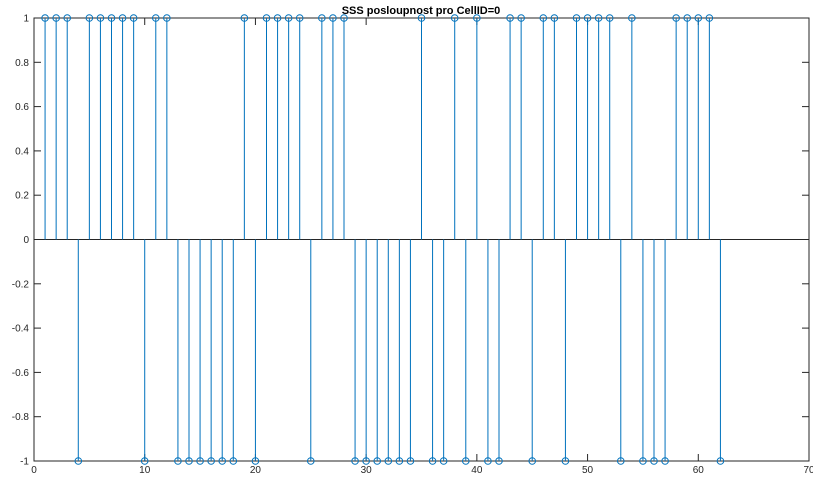  Describe the element at coordinates (22, 151) in the screenshot. I see `y-tick-label: 0.4` at that location.